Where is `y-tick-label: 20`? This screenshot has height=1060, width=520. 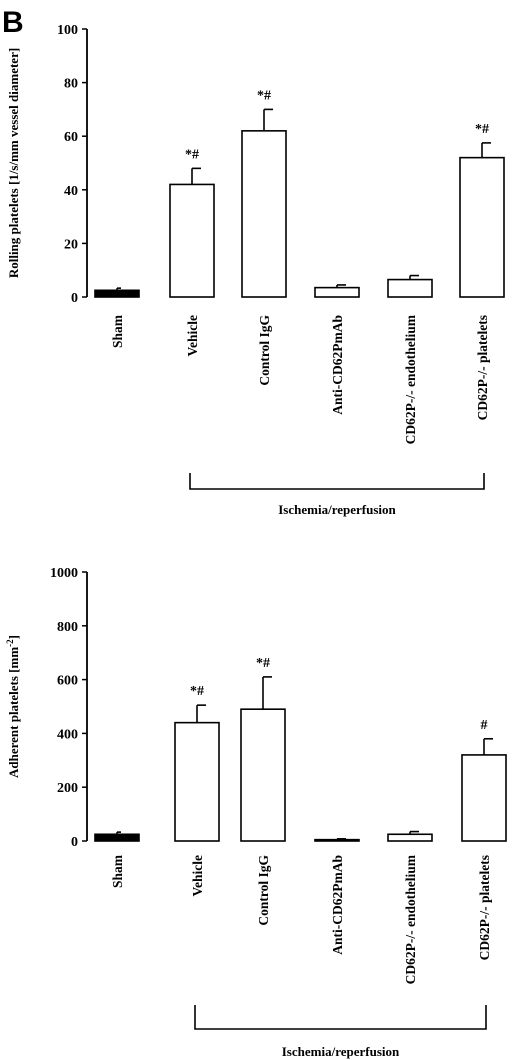
y-tick-label: 20 is located at coordinates (71, 244).